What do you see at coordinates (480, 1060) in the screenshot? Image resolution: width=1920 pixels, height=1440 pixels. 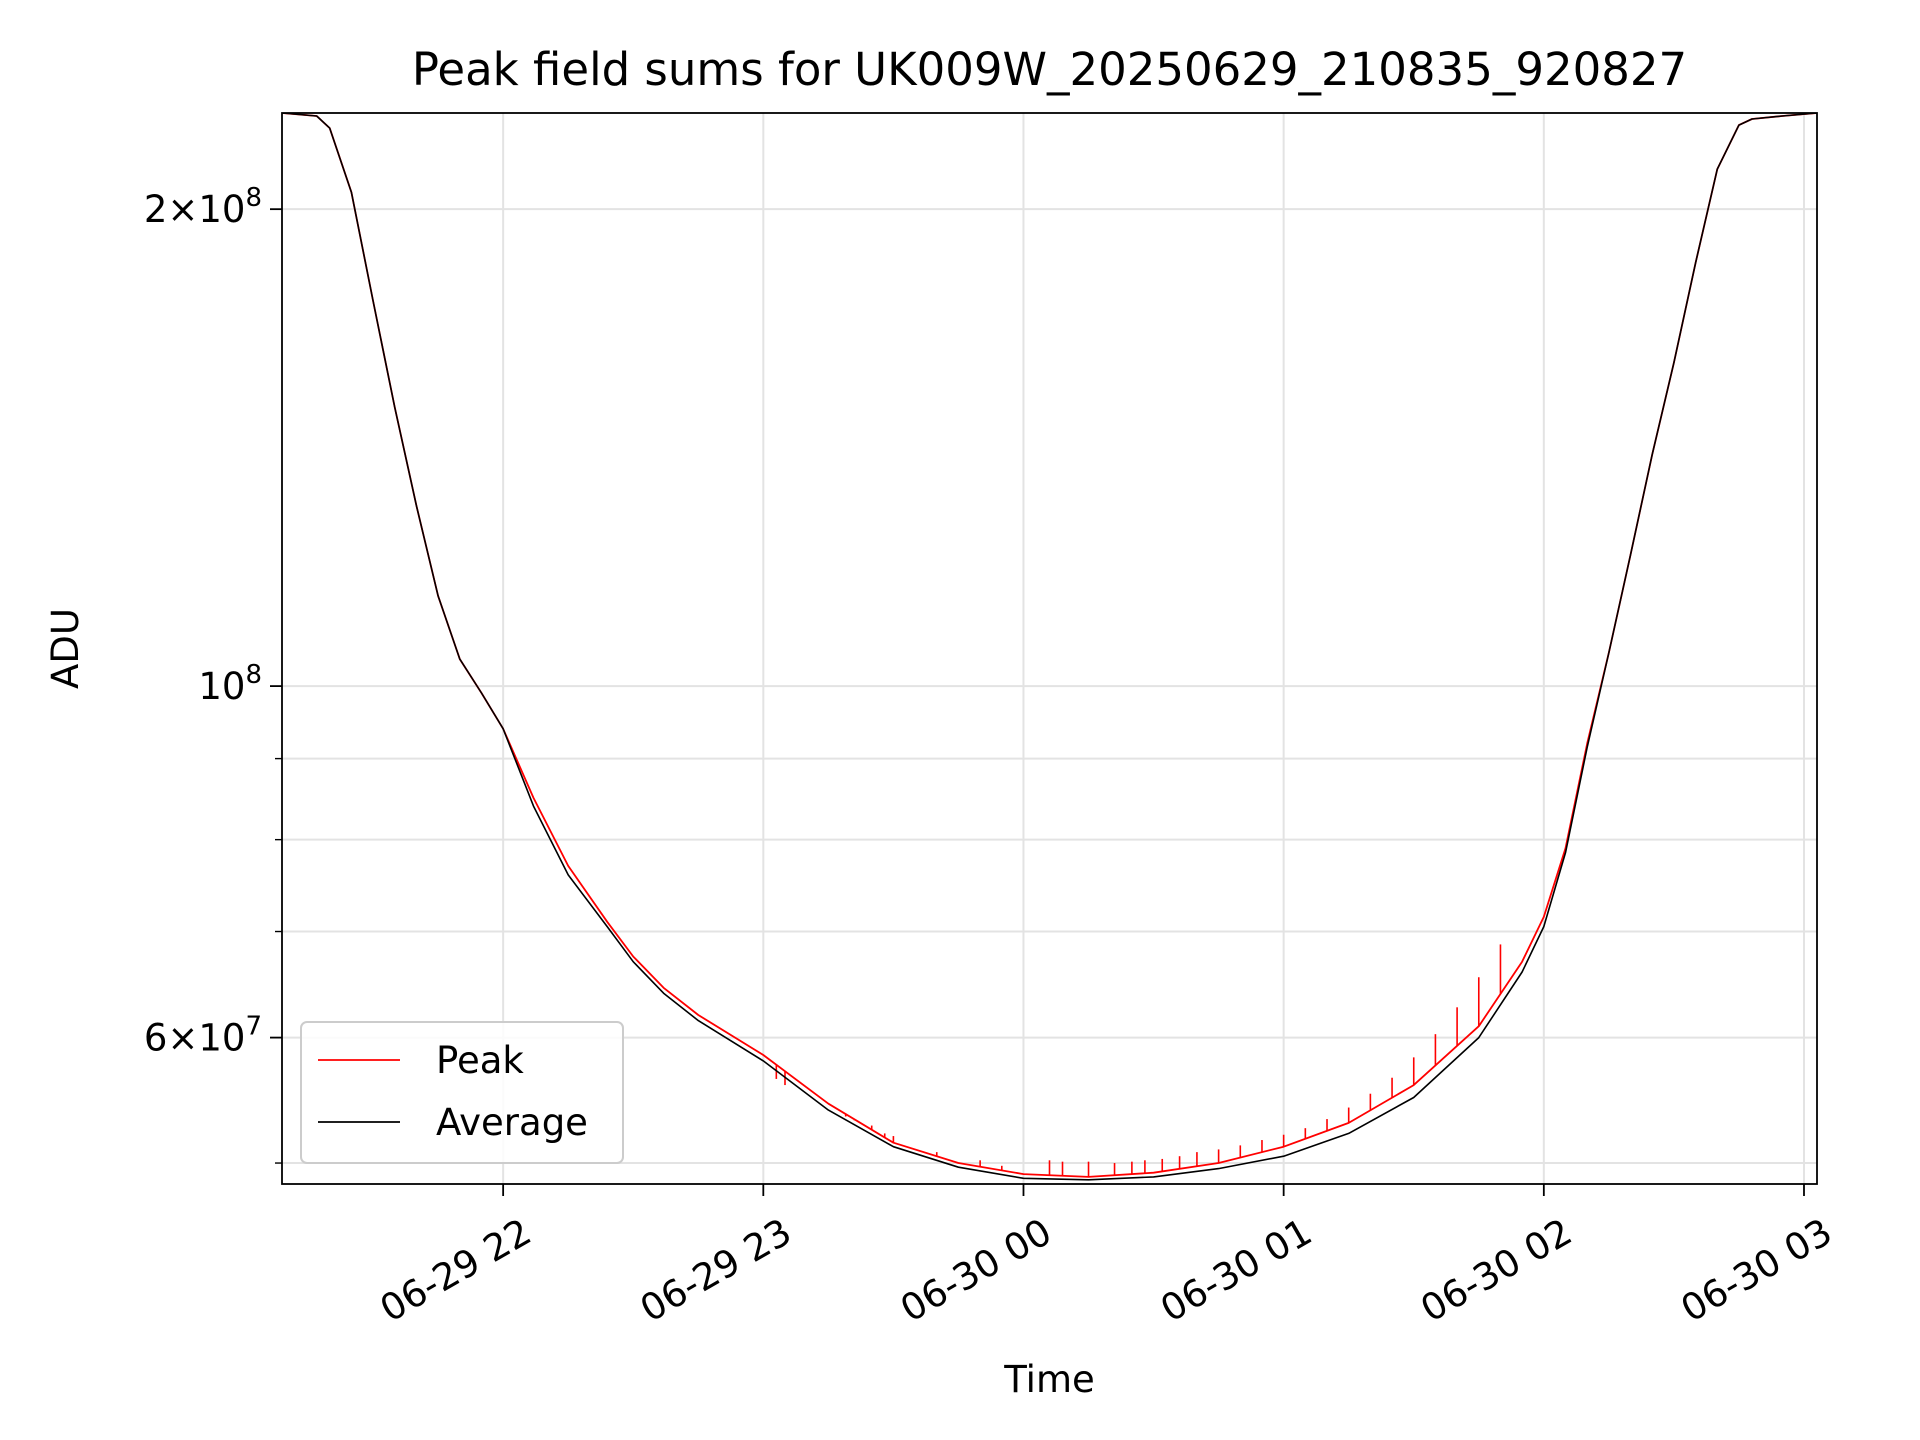 I see `legend-label-peak: Peak` at bounding box center [480, 1060].